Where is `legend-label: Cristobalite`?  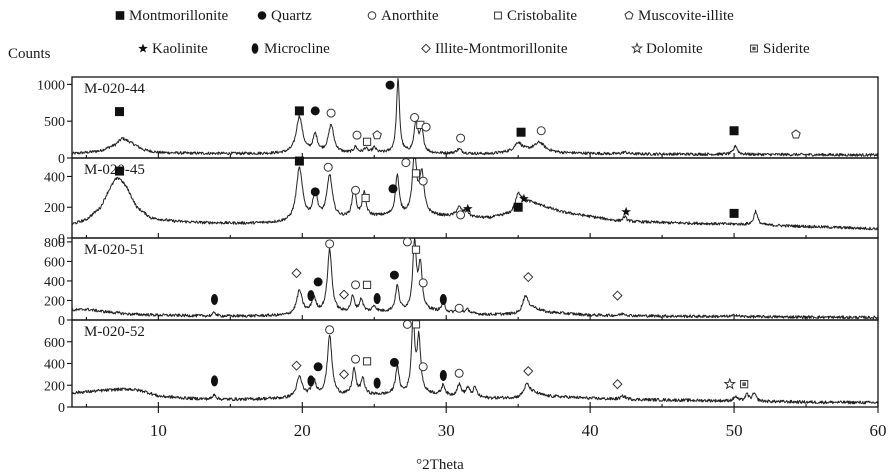
legend-label: Cristobalite is located at coordinates (542, 16).